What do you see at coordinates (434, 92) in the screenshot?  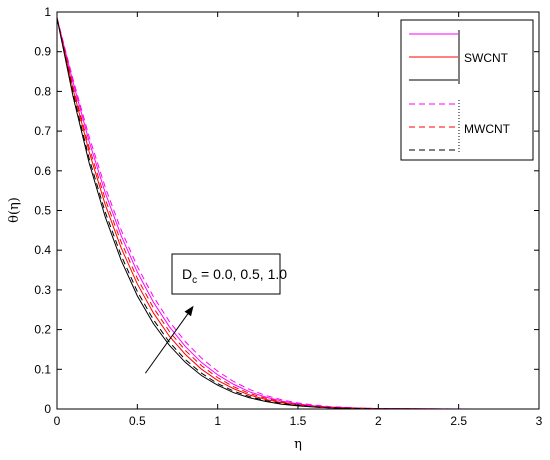 I see `legend-items` at bounding box center [434, 92].